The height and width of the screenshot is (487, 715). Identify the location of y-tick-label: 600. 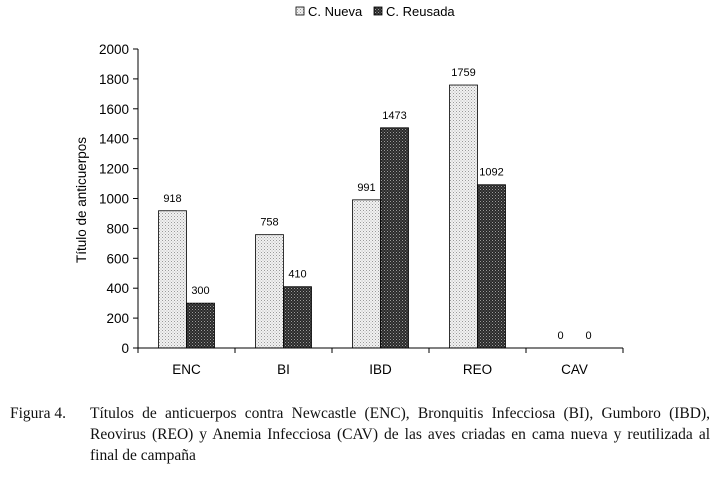
(117, 258).